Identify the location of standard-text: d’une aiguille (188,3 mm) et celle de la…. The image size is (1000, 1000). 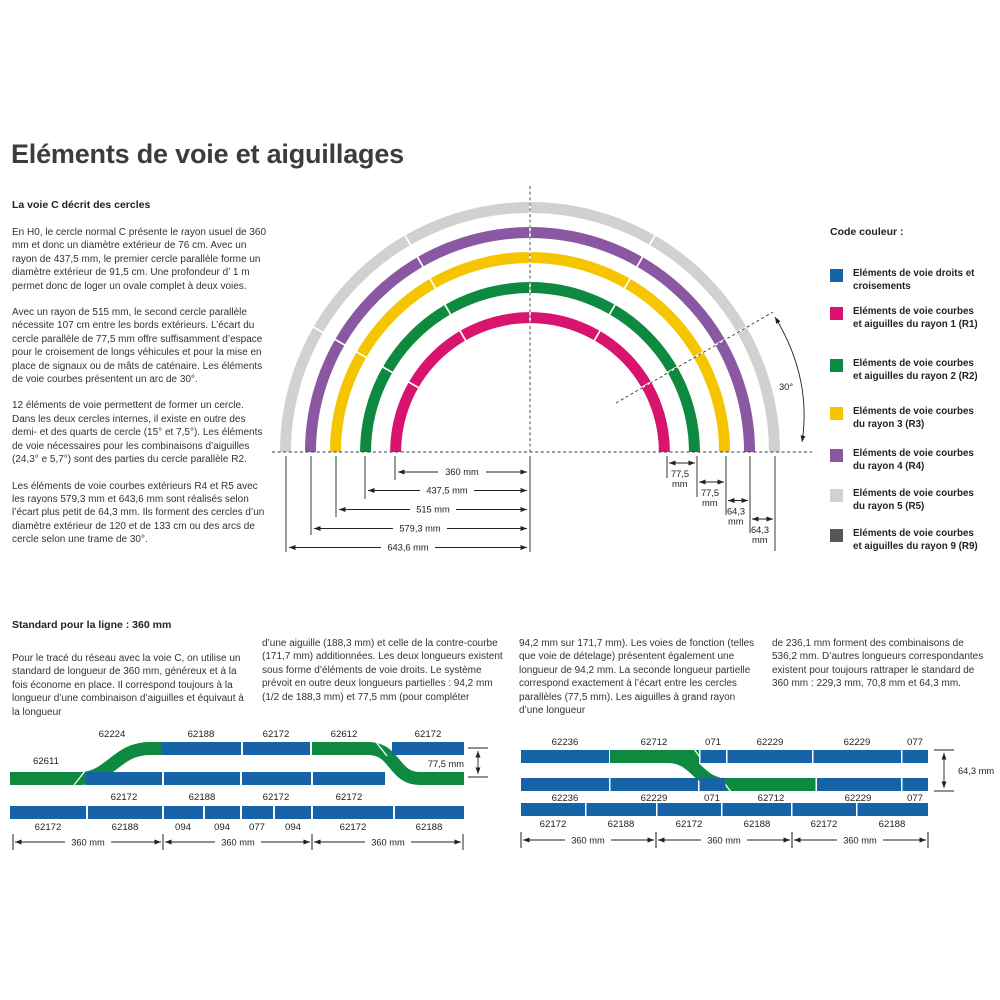
(382, 670).